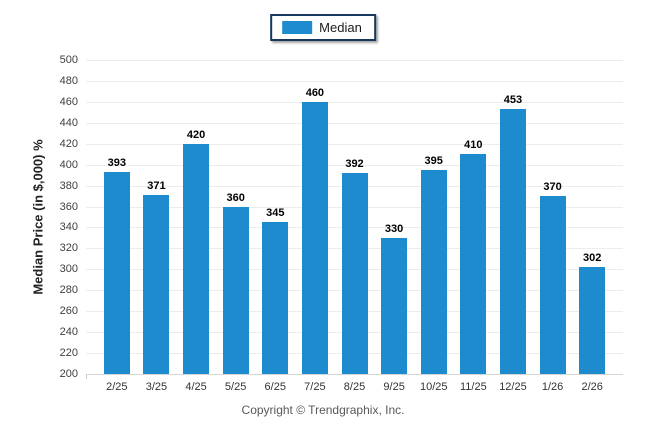 The image size is (646, 434). I want to click on legend: Median, so click(323, 27).